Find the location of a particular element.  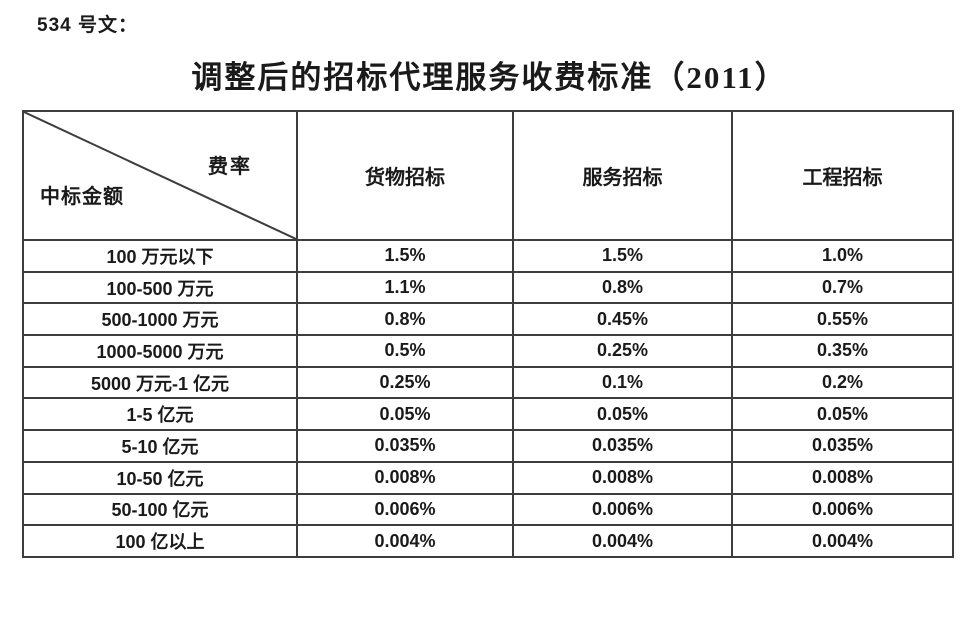

diagonal-line is located at coordinates (160, 175).